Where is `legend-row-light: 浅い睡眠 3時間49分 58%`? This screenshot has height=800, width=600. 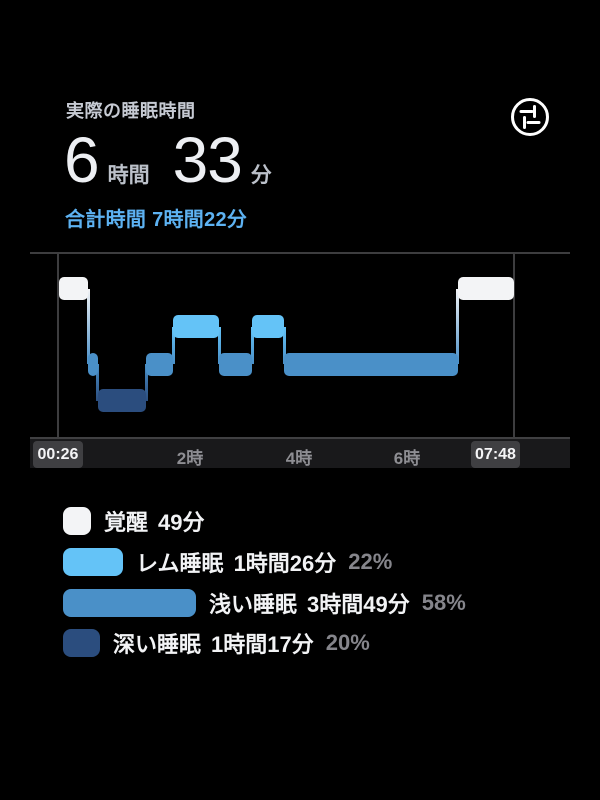 legend-row-light: 浅い睡眠 3時間49分 58% is located at coordinates (264, 603).